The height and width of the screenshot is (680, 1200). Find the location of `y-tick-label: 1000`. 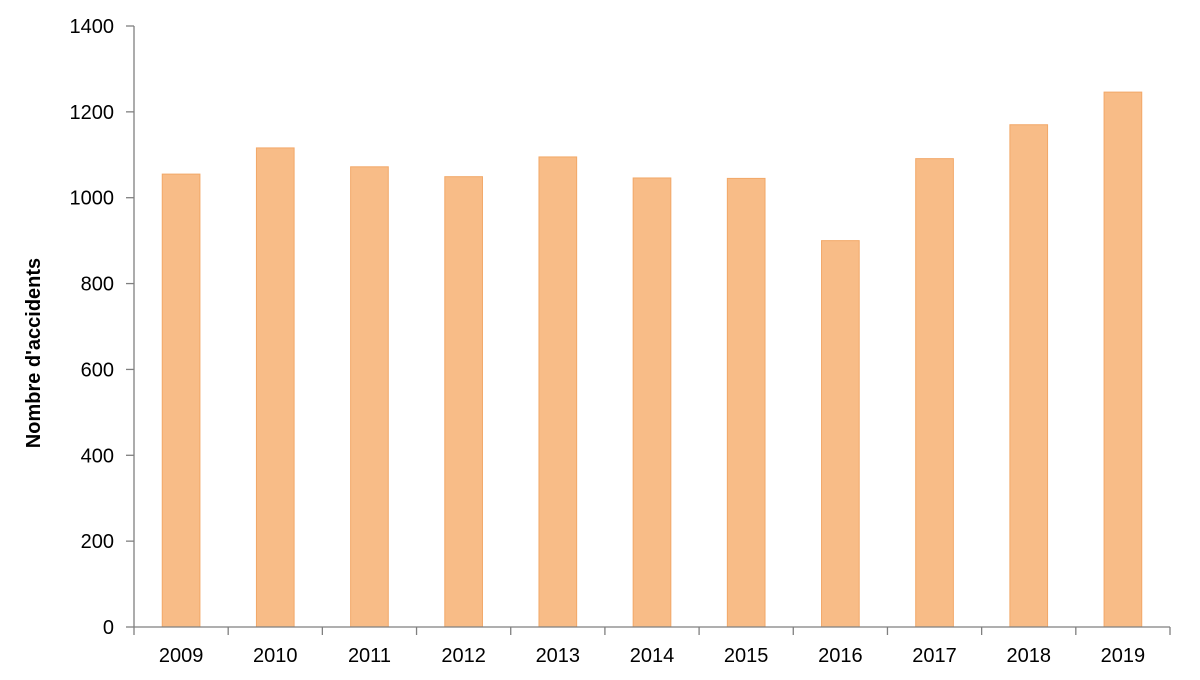

y-tick-label: 1000 is located at coordinates (92, 199).